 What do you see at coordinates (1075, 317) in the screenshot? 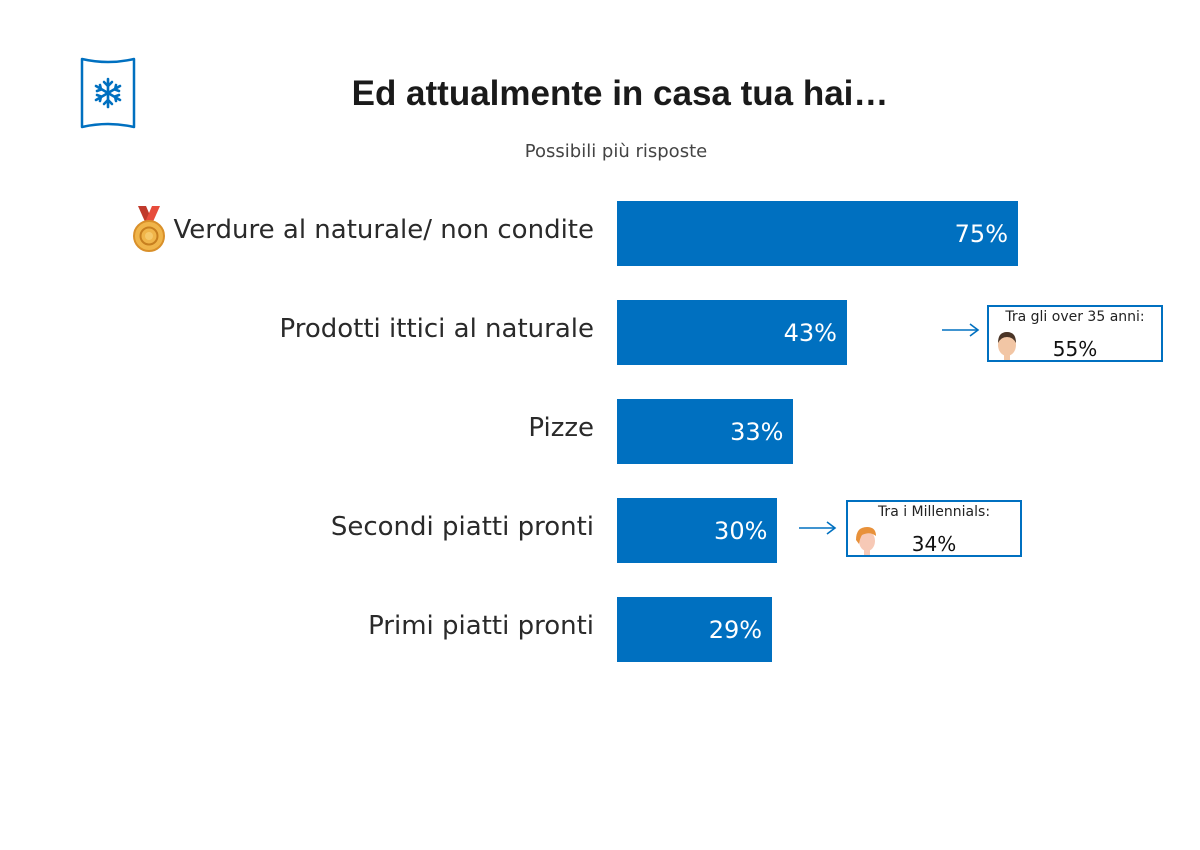
I see `callout-label: Tra gli over 35 anni:` at bounding box center [1075, 317].